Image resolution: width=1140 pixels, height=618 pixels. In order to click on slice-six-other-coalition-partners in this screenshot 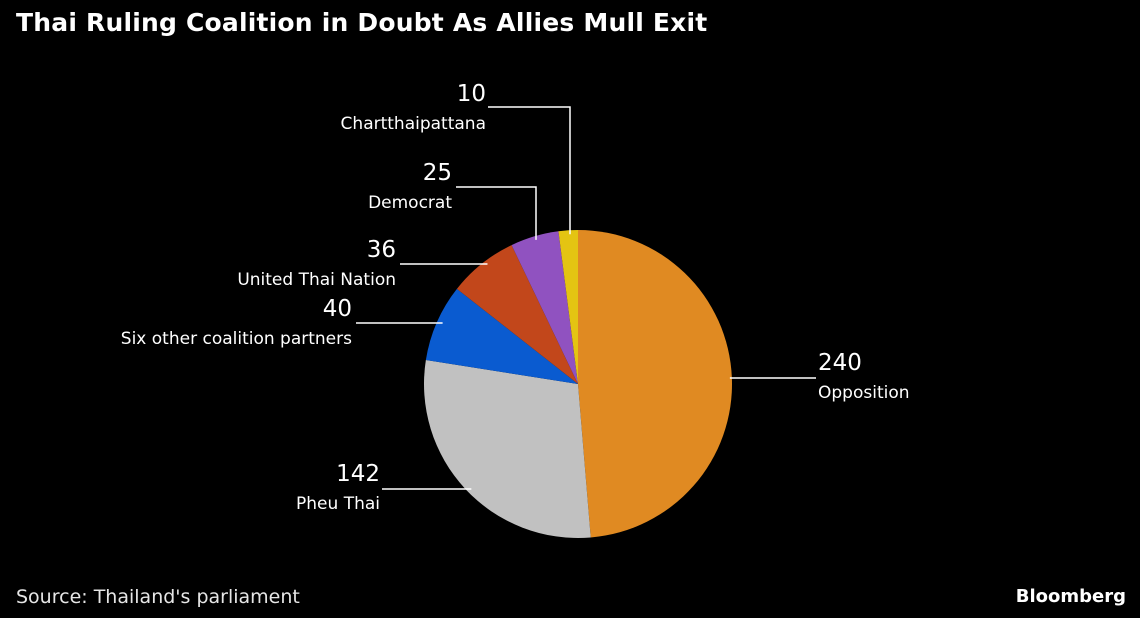, I will do `click(501, 336)`.